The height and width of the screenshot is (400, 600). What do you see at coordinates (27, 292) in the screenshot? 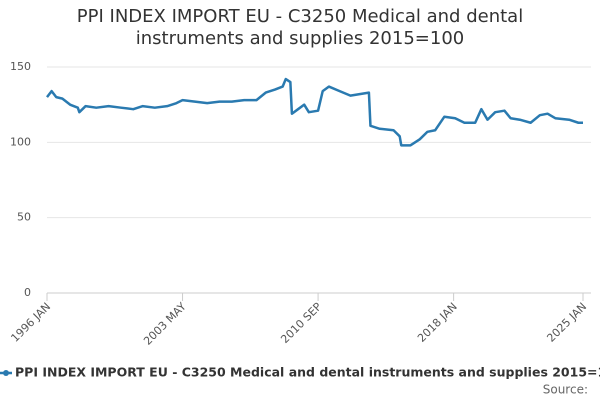
I see `y-tick-label: 0` at bounding box center [27, 292].